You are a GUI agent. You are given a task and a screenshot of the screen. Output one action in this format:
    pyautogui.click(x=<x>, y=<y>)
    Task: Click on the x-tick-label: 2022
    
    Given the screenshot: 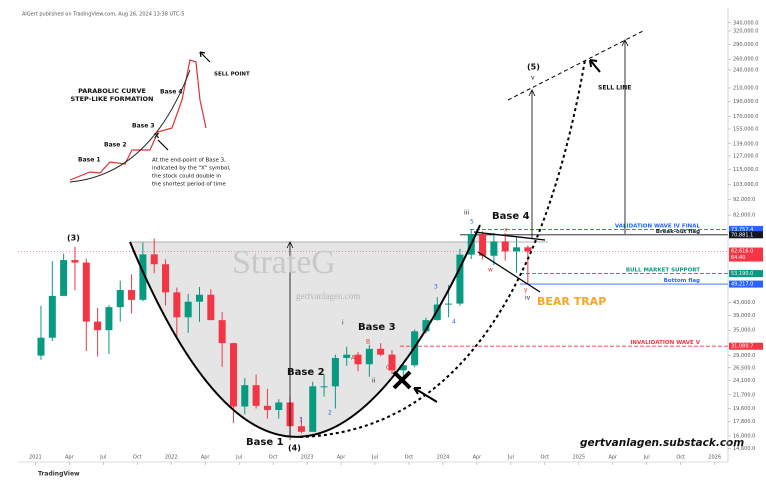 What is the action you would take?
    pyautogui.click(x=171, y=458)
    